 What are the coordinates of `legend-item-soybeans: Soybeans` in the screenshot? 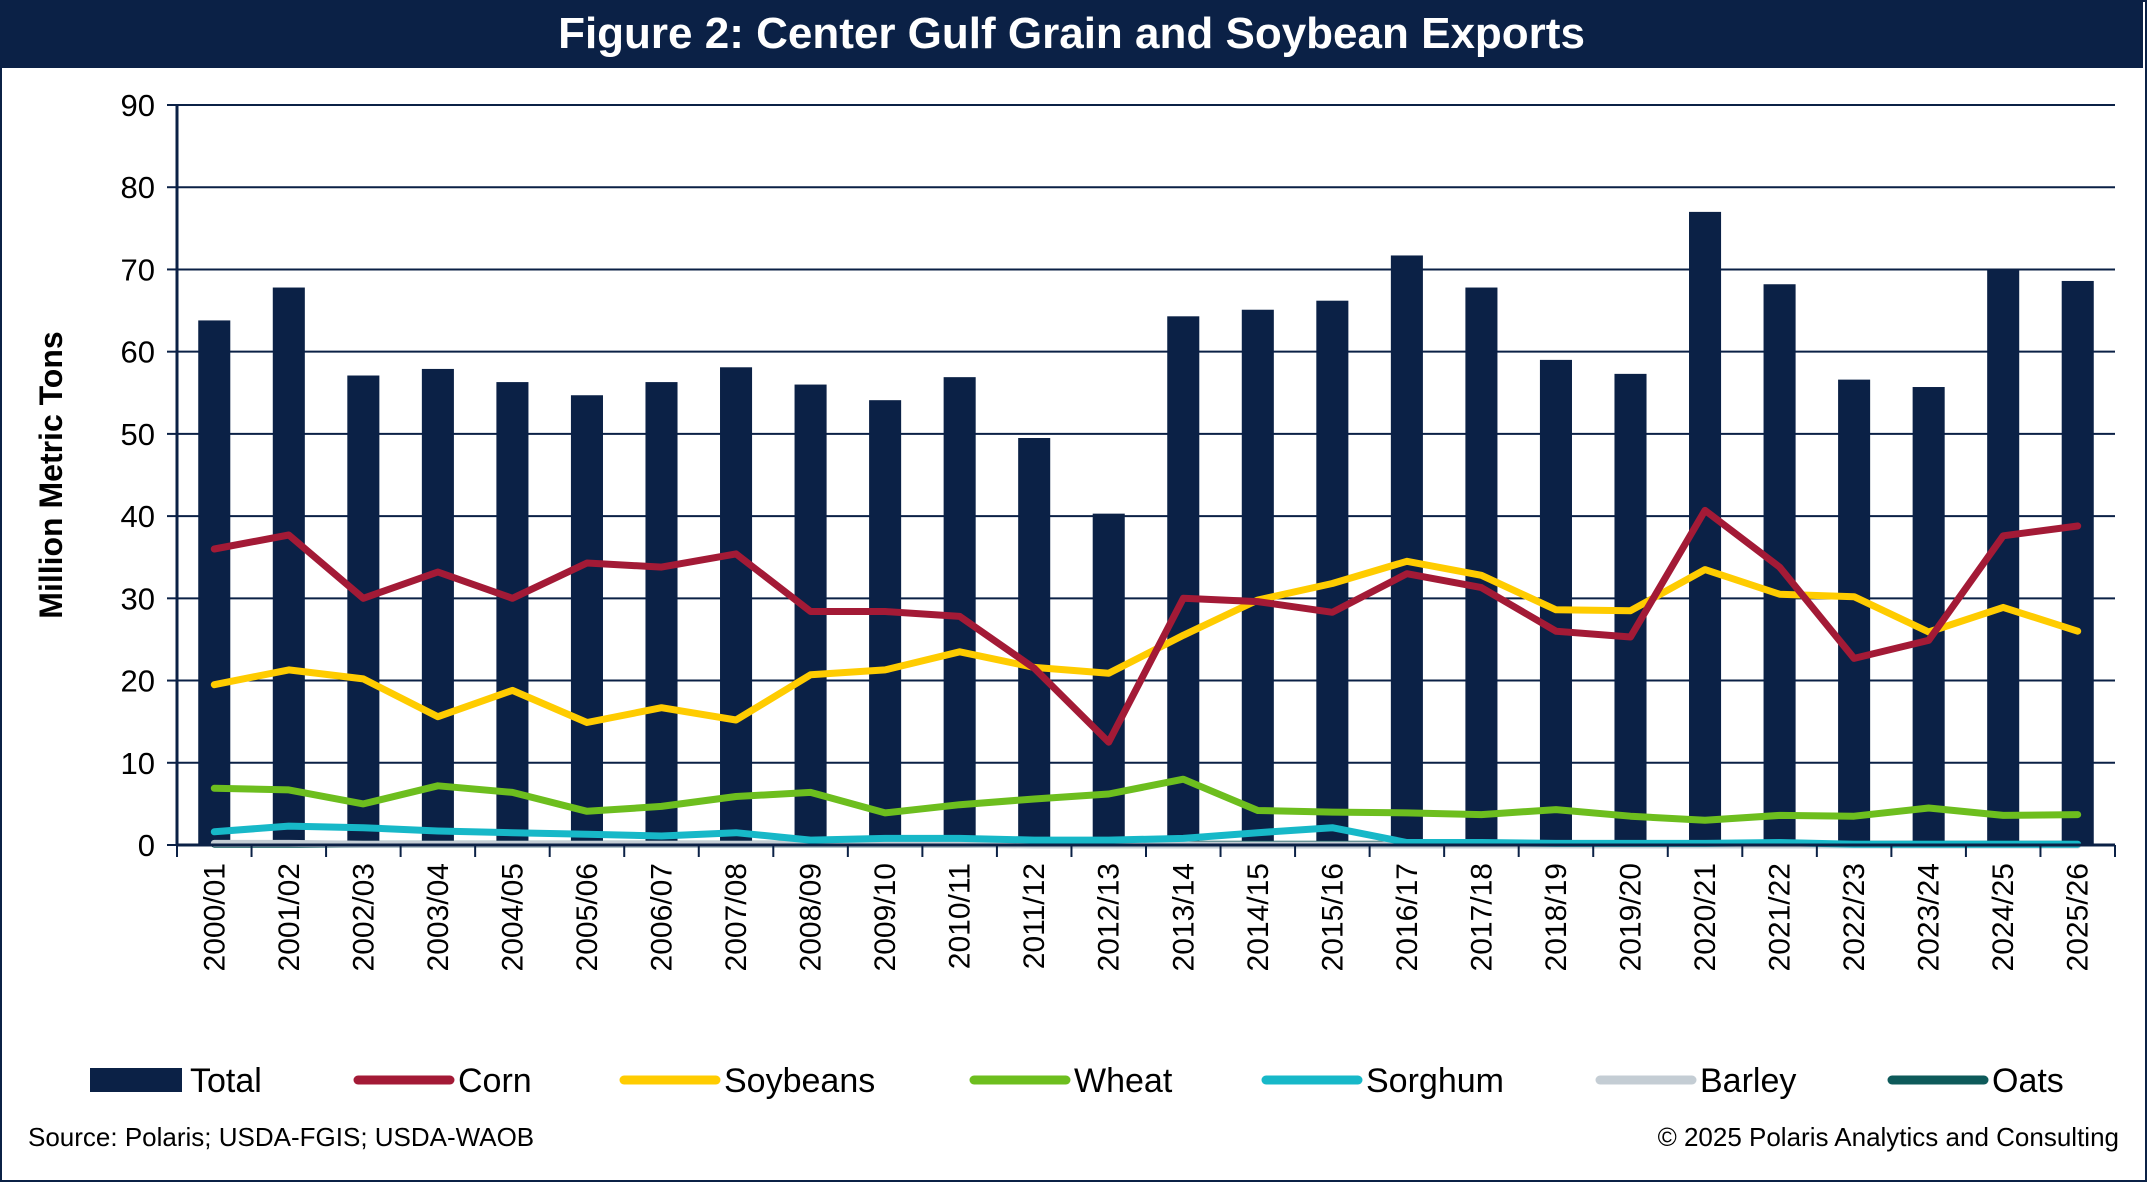 It's located at (747, 1081).